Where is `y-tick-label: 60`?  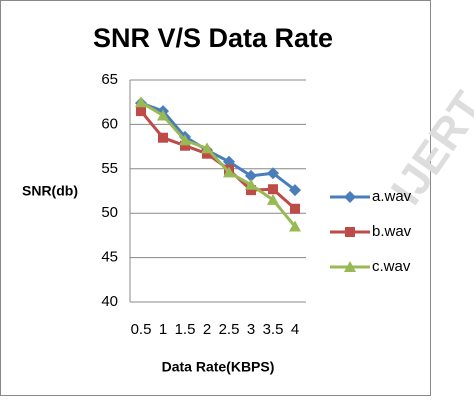
y-tick-label: 60 is located at coordinates (109, 123).